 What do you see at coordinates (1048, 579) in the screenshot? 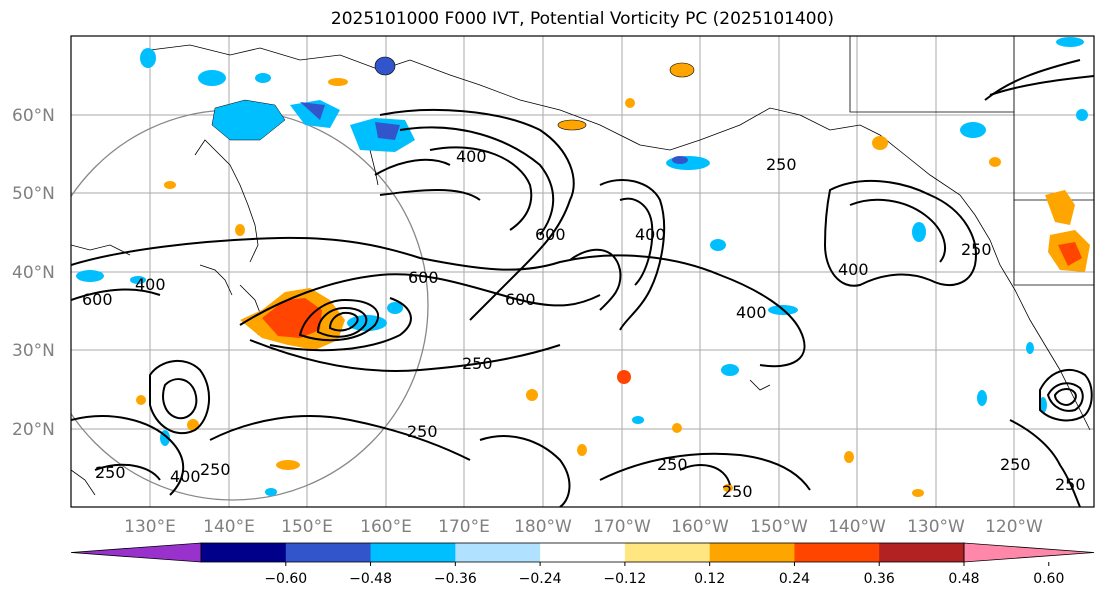
I see `colorbar-tick-label: 0.60` at bounding box center [1048, 579].